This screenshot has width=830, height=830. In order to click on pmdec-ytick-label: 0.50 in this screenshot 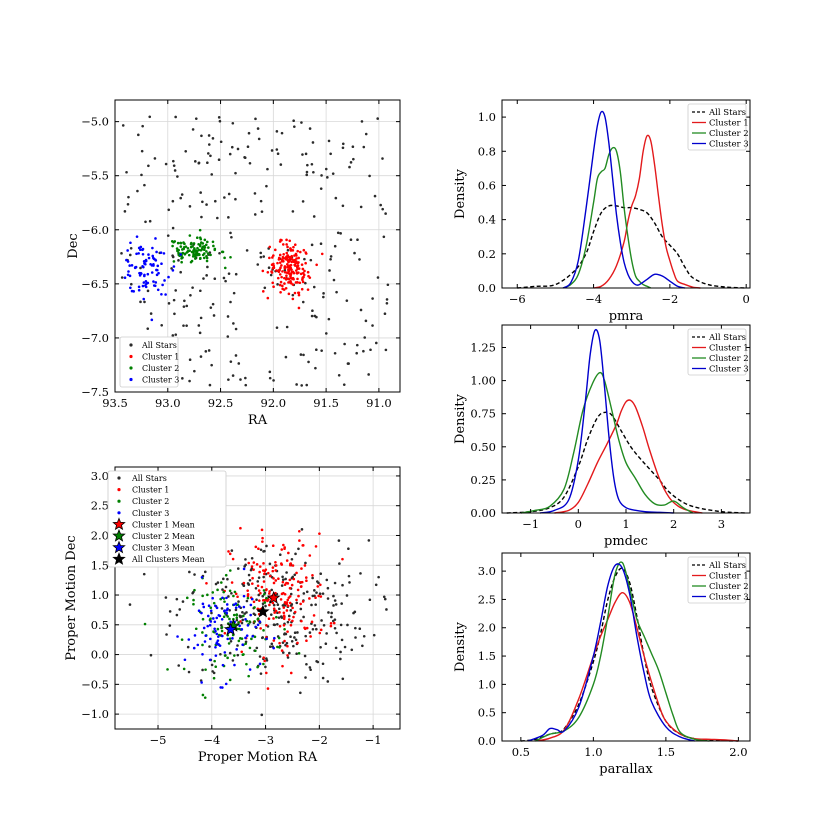, I will do `click(483, 447)`.